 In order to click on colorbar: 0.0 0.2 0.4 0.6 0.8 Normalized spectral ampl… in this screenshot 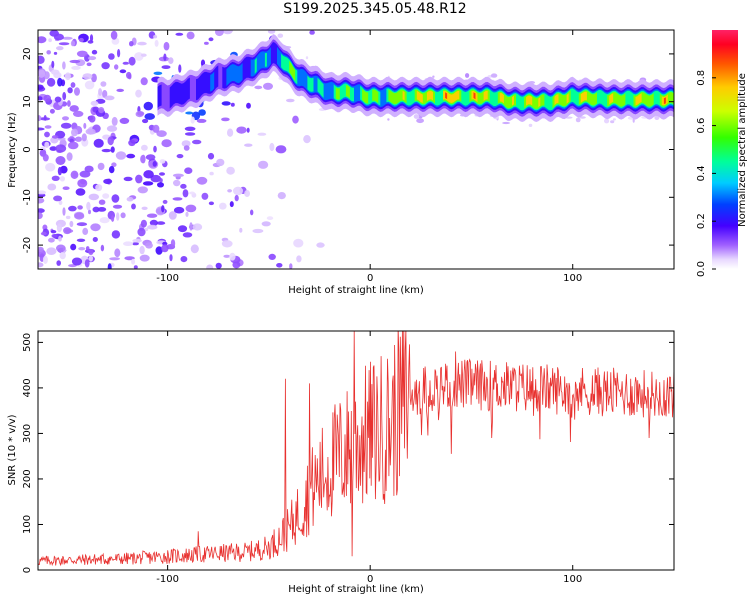, I will do `click(722, 153)`.